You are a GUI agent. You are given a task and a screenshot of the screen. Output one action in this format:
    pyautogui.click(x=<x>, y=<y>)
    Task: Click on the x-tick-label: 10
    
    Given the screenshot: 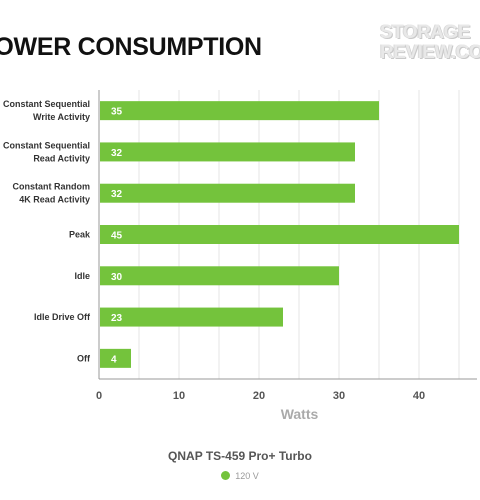 What is the action you would take?
    pyautogui.click(x=179, y=396)
    